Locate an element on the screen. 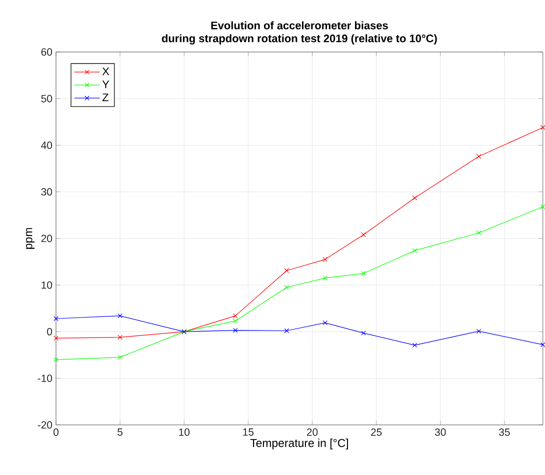 The width and height of the screenshot is (545, 475). y-tick-label: -10 is located at coordinates (45, 378).